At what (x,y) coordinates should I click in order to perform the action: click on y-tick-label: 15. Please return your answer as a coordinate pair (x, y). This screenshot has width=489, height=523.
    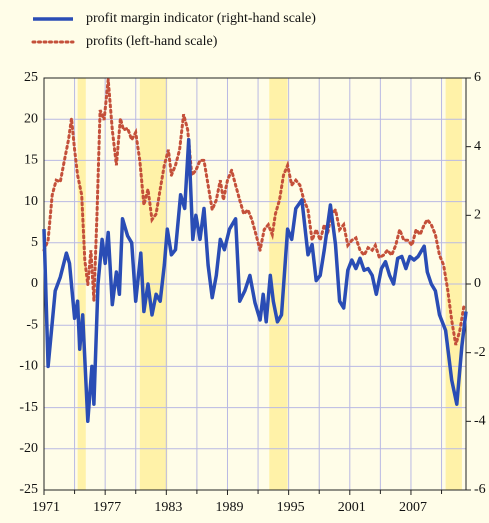
    Looking at the image, I should click on (31, 160).